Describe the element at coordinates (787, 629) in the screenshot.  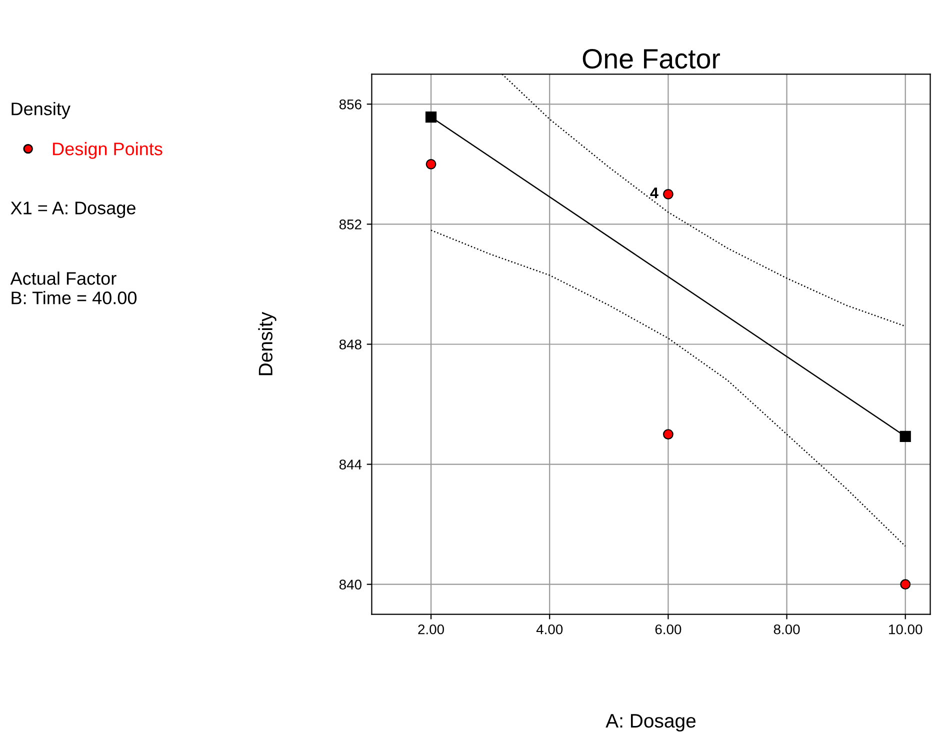
I see `x-tick-label: 8.00` at that location.